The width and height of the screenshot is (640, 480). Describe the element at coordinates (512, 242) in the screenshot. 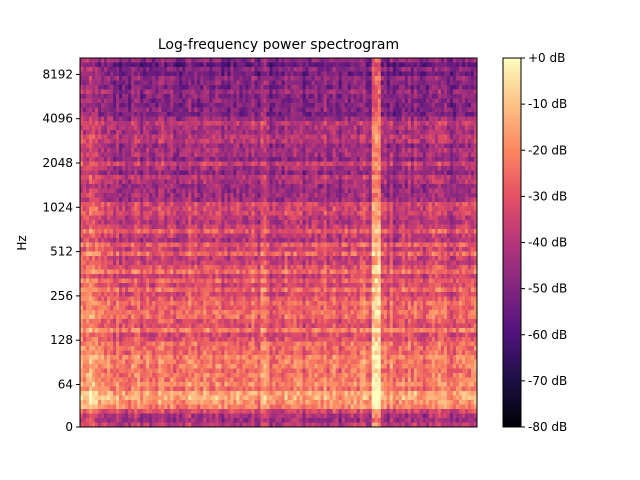

I see `colorbar` at that location.